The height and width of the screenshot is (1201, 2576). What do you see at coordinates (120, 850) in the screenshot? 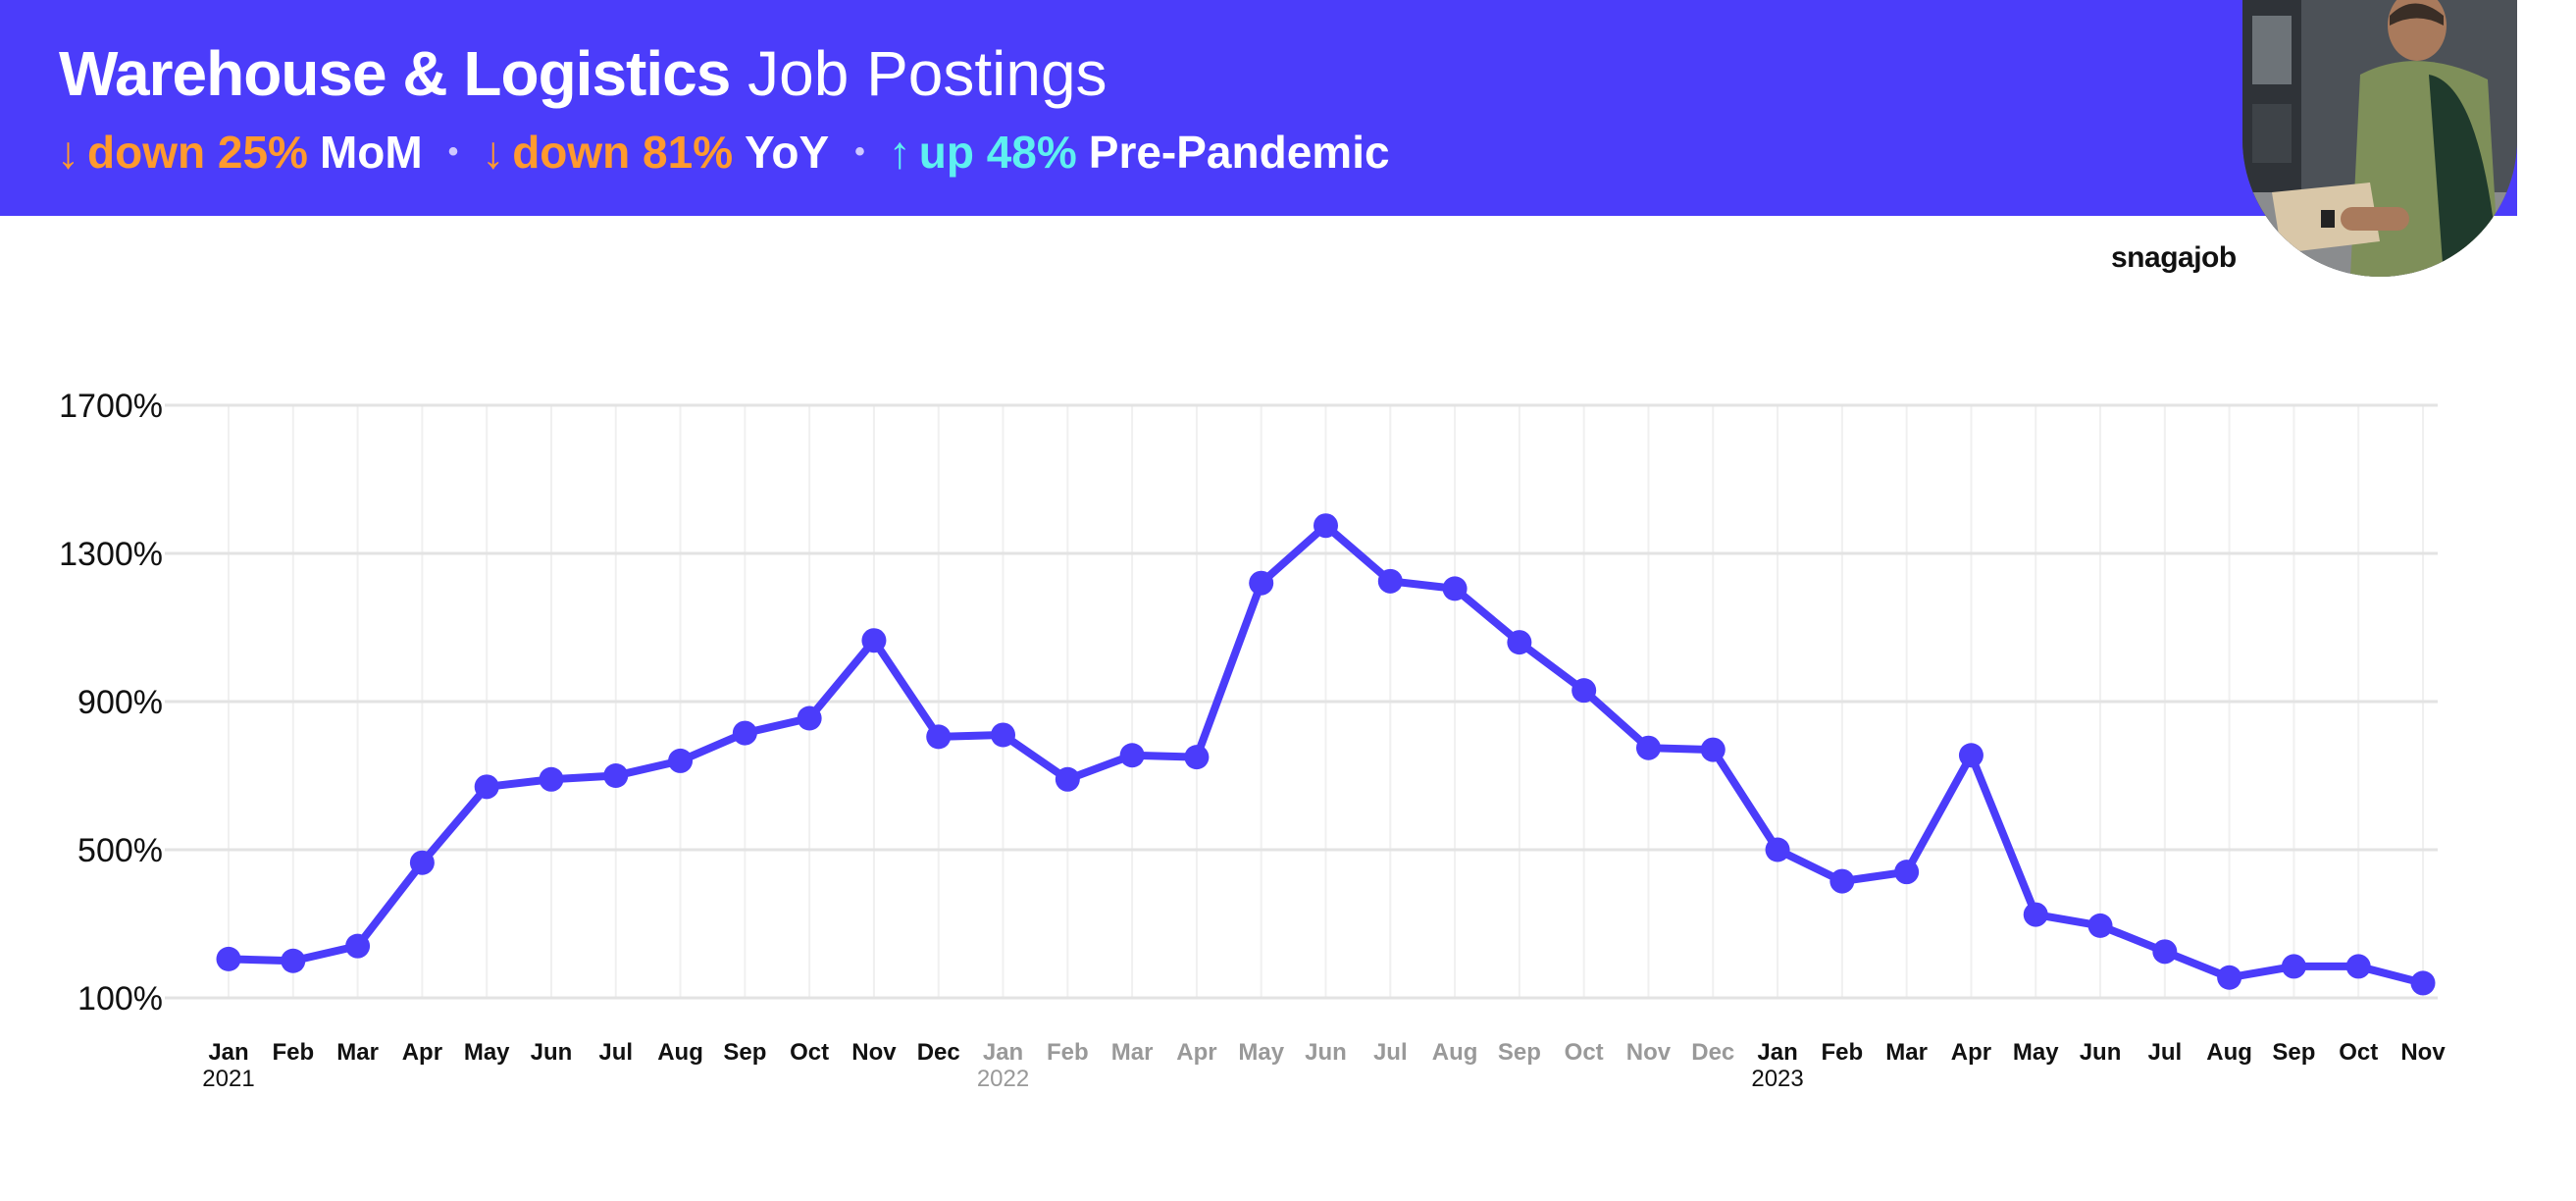
I see `y-tick-label: 500%` at bounding box center [120, 850].